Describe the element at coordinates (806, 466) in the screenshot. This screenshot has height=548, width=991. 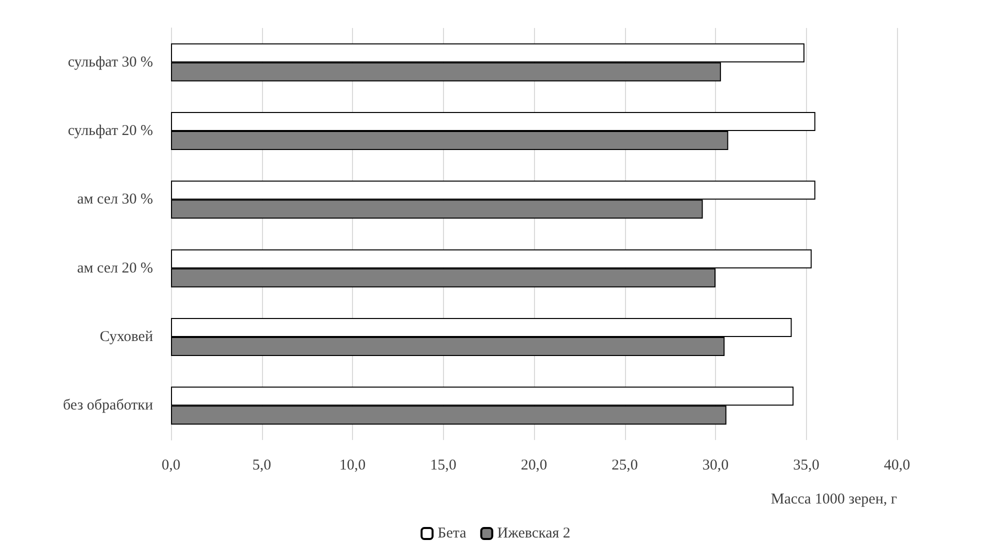
I see `x-tick-label: 35,0` at that location.